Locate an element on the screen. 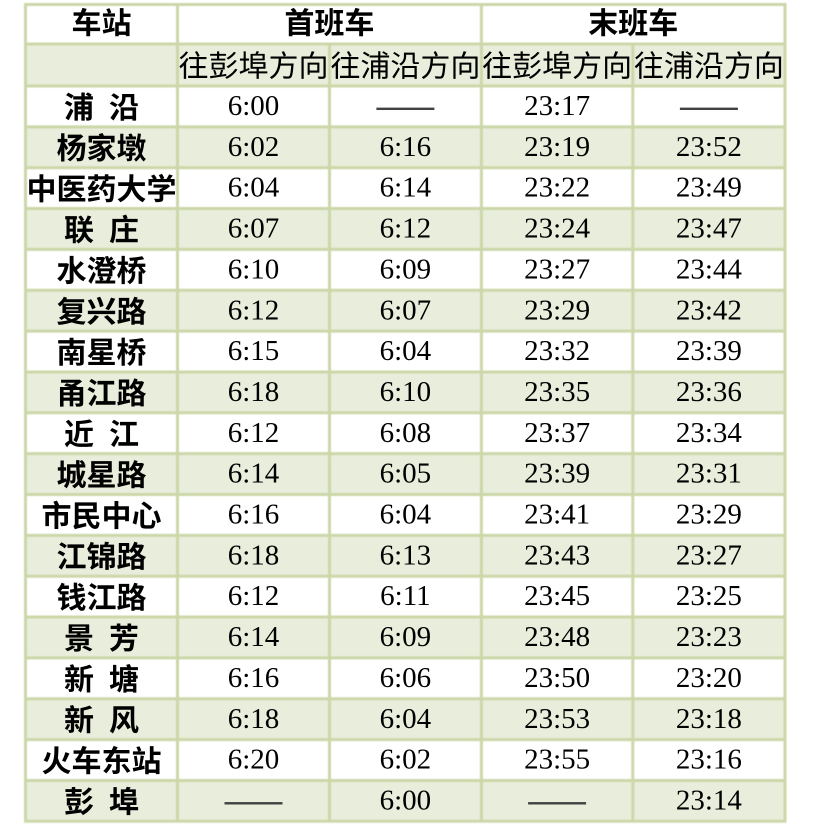 The height and width of the screenshot is (835, 828). svg-text: 23:42 is located at coordinates (709, 310).